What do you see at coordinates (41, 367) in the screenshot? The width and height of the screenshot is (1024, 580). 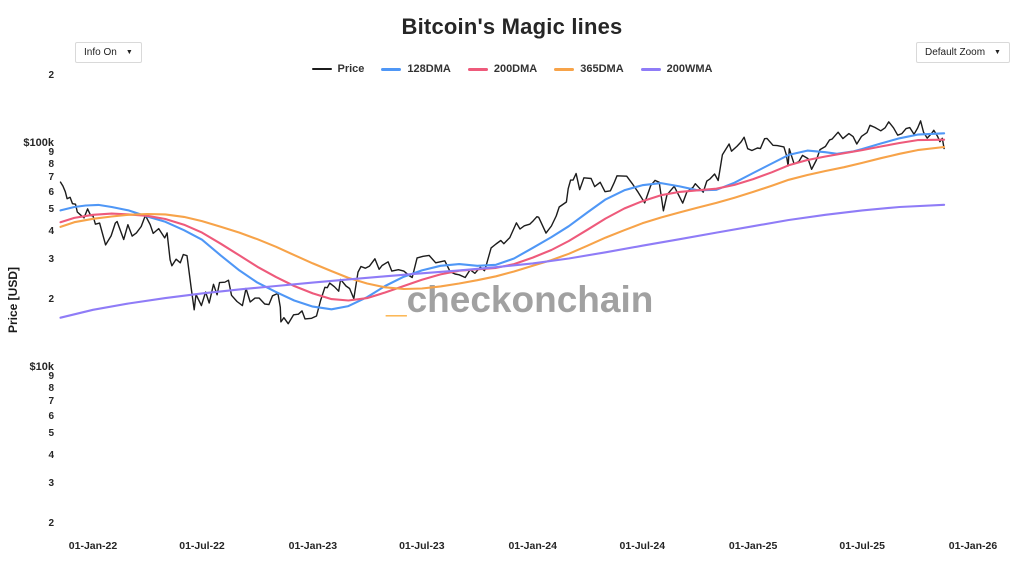 I see `y-tick-10k: $10k` at bounding box center [41, 367].